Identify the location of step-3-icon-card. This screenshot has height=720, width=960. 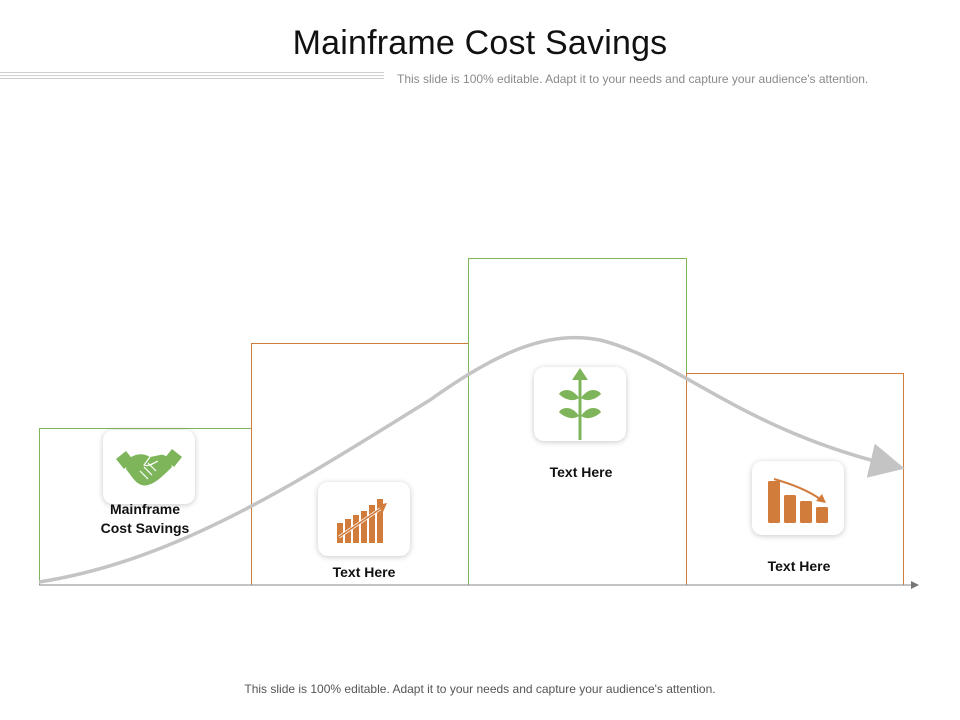
(580, 404).